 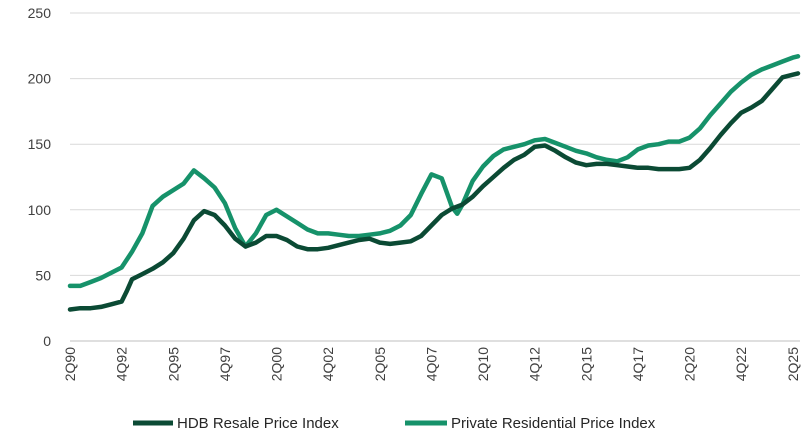 I want to click on y-tick-label-0: 0, so click(x=47, y=341).